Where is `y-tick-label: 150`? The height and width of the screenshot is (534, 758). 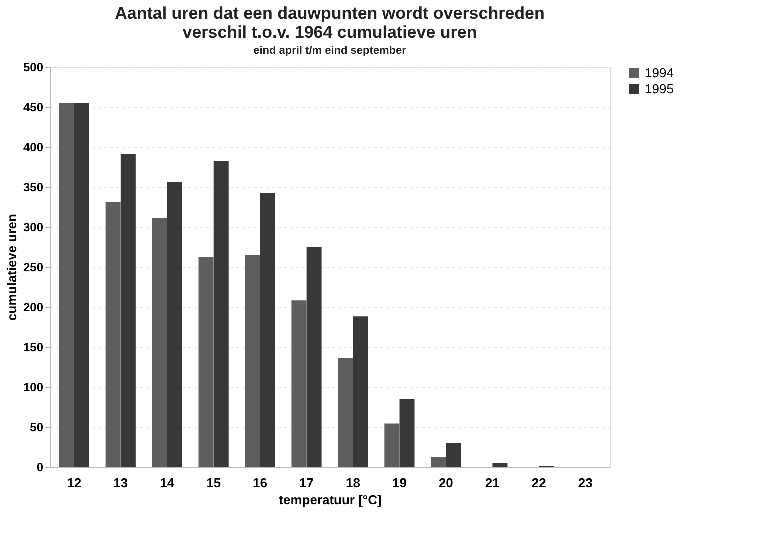 y-tick-label: 150 is located at coordinates (33, 347).